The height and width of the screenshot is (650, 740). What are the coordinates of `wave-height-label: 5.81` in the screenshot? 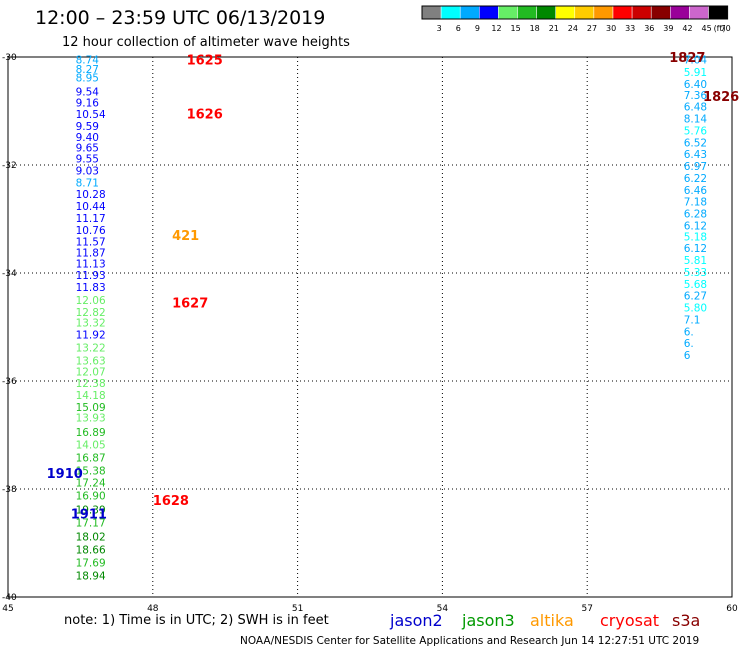 It's located at (695, 261).